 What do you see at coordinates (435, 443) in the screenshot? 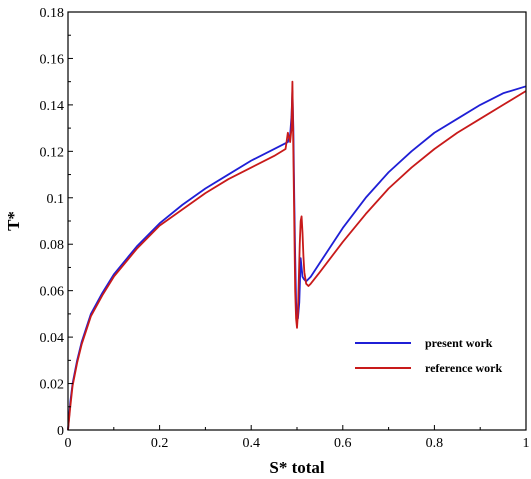
I see `x-tick-label: 0.8` at bounding box center [435, 443].